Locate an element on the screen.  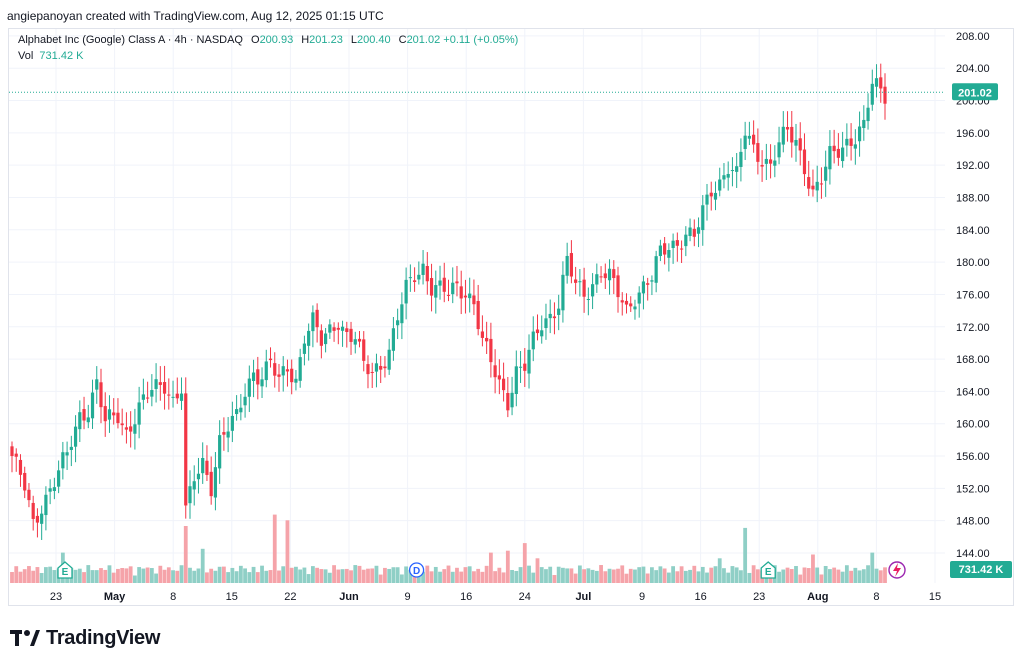
event-label: D is located at coordinates (416, 571).